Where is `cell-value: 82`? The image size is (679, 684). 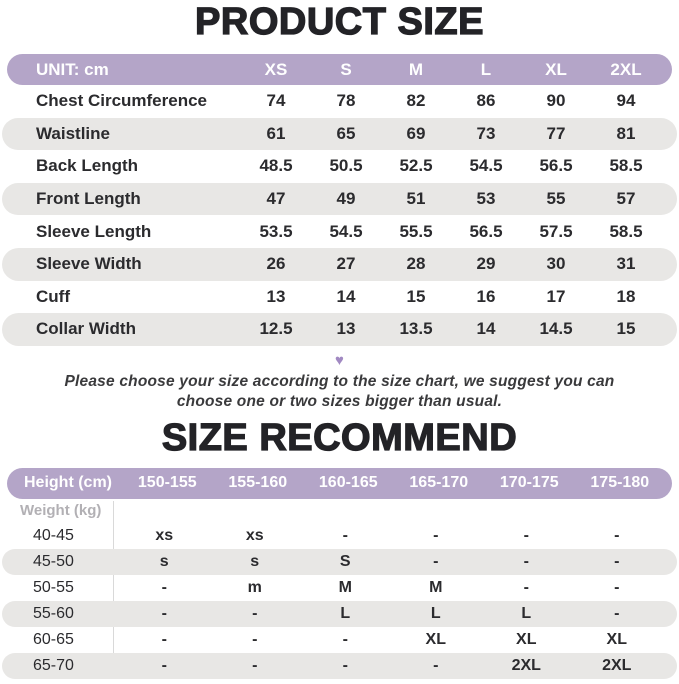 cell-value: 82 is located at coordinates (416, 101).